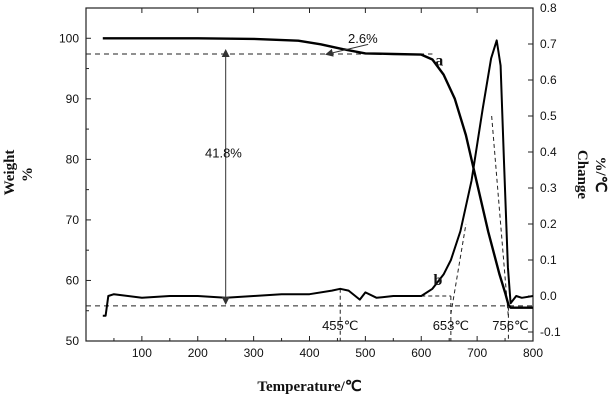 The width and height of the screenshot is (612, 401). I want to click on y-right-tick-label: 0.6, so click(548, 80).